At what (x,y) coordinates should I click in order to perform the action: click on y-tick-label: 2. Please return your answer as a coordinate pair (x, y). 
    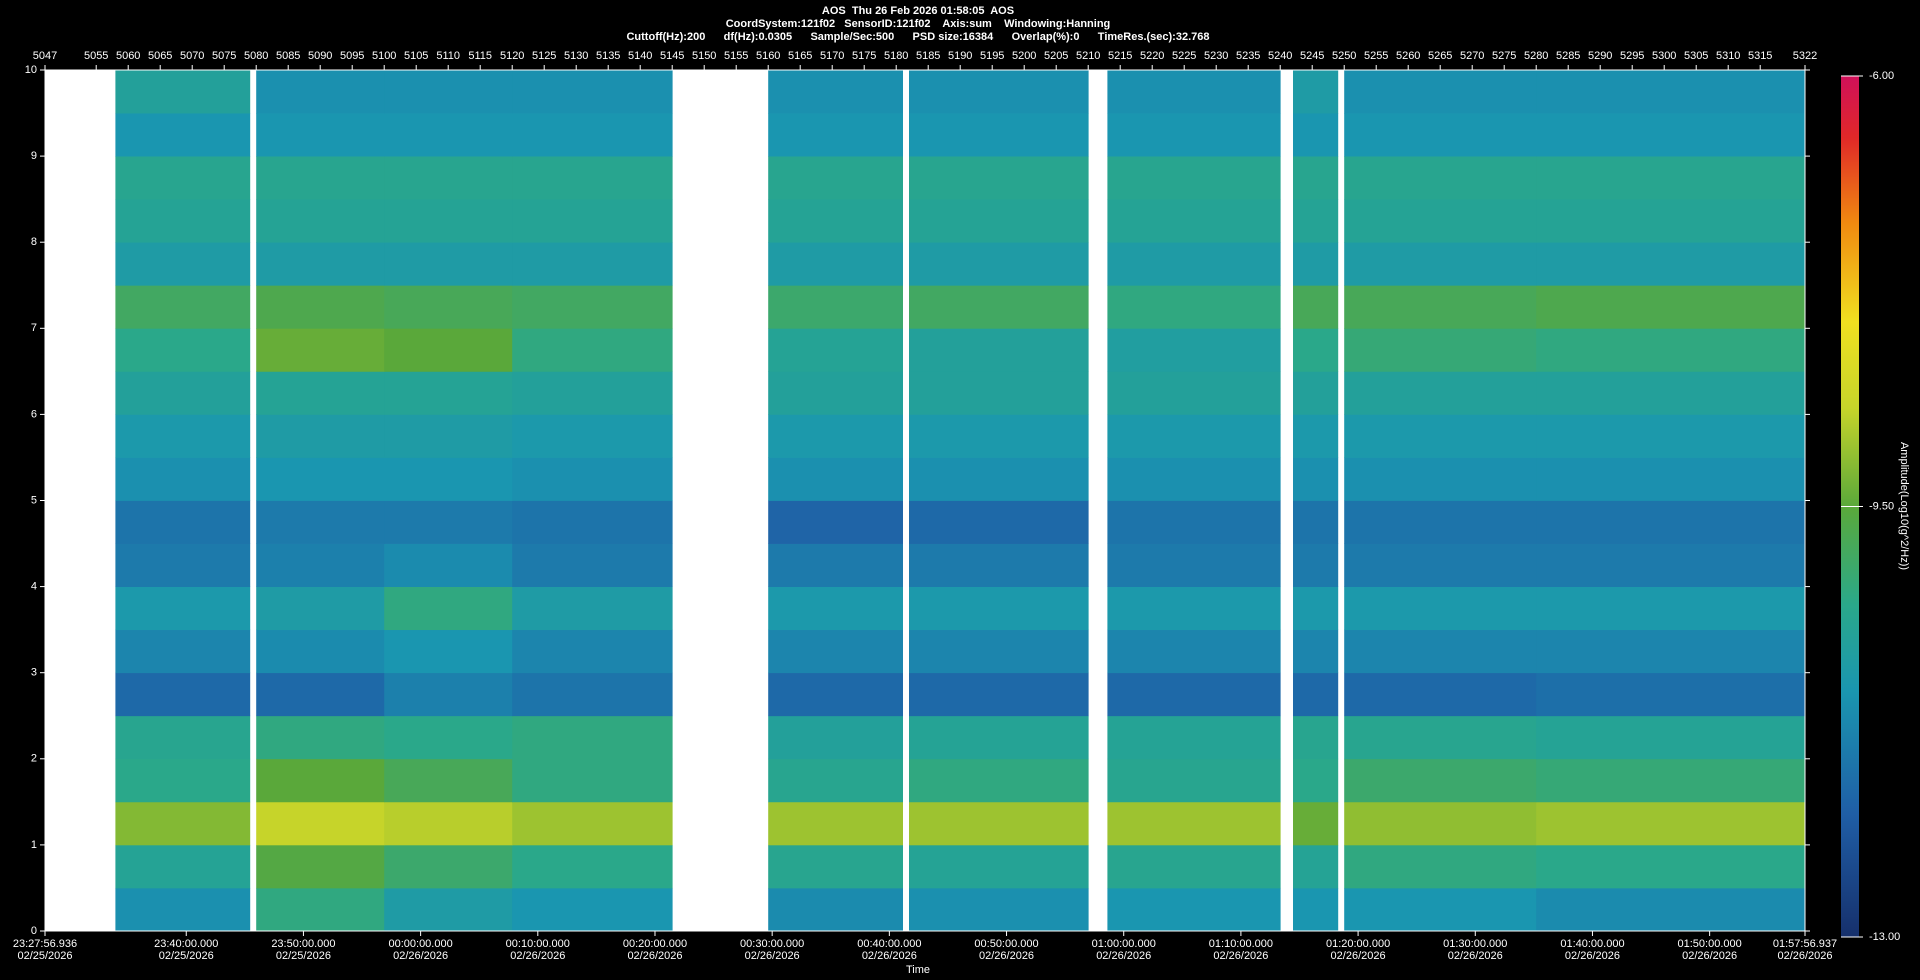
    Looking at the image, I should click on (34, 759).